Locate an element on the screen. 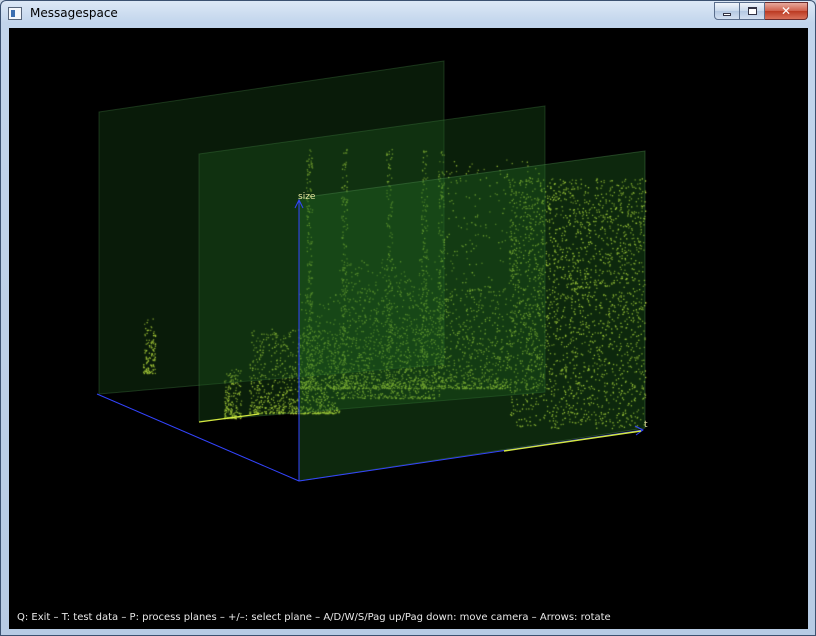  axis-floor-left is located at coordinates (198, 437).